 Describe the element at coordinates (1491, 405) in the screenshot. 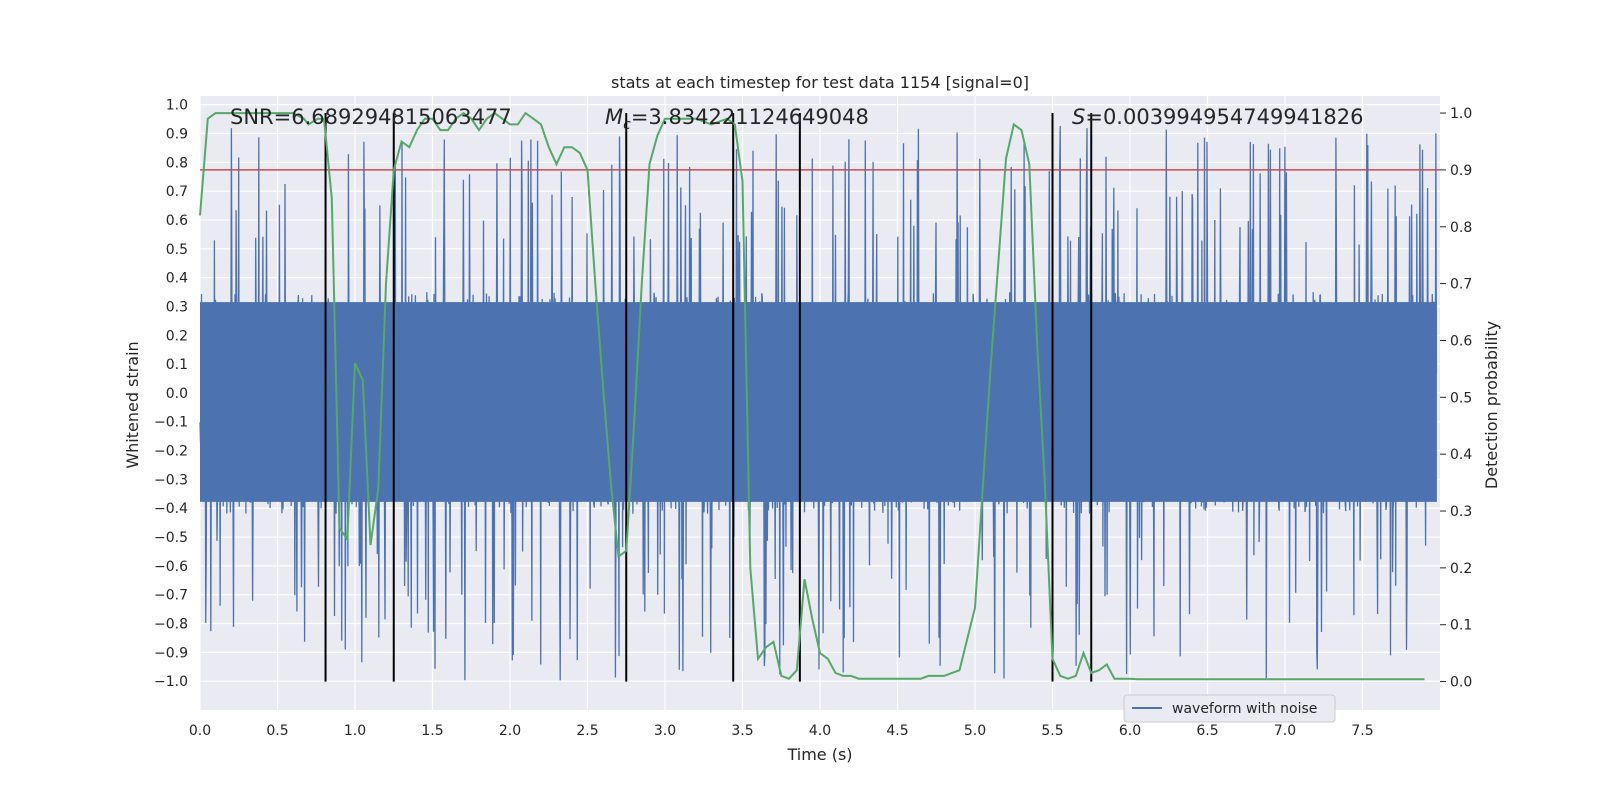

I see `y2-axis-label: Detection probability` at that location.